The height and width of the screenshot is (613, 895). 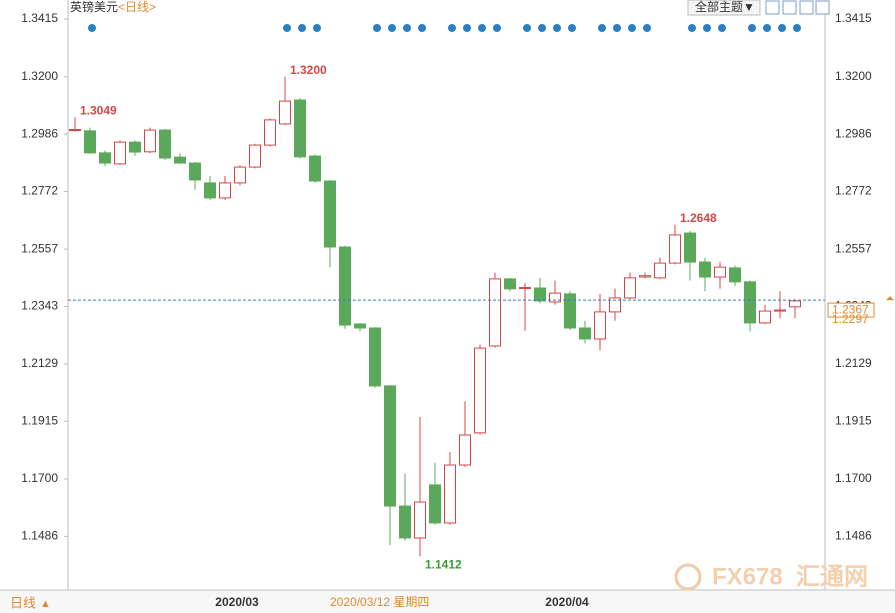 I want to click on y-tick-label: 1.1486, so click(x=39, y=536).